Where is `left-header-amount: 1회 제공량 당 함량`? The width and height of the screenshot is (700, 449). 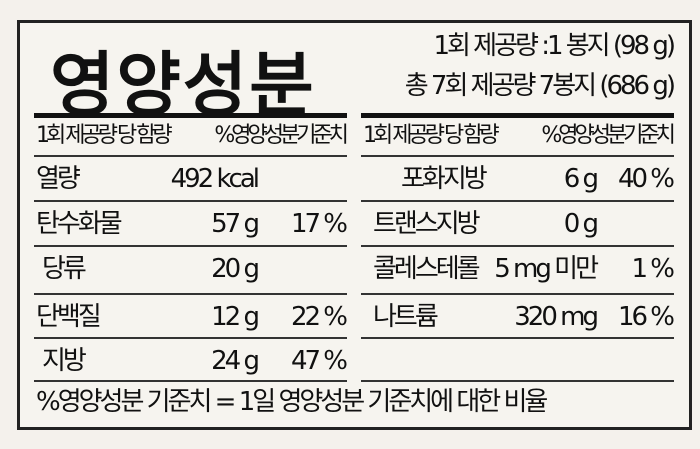 left-header-amount: 1회 제공량 당 함량 is located at coordinates (104, 135).